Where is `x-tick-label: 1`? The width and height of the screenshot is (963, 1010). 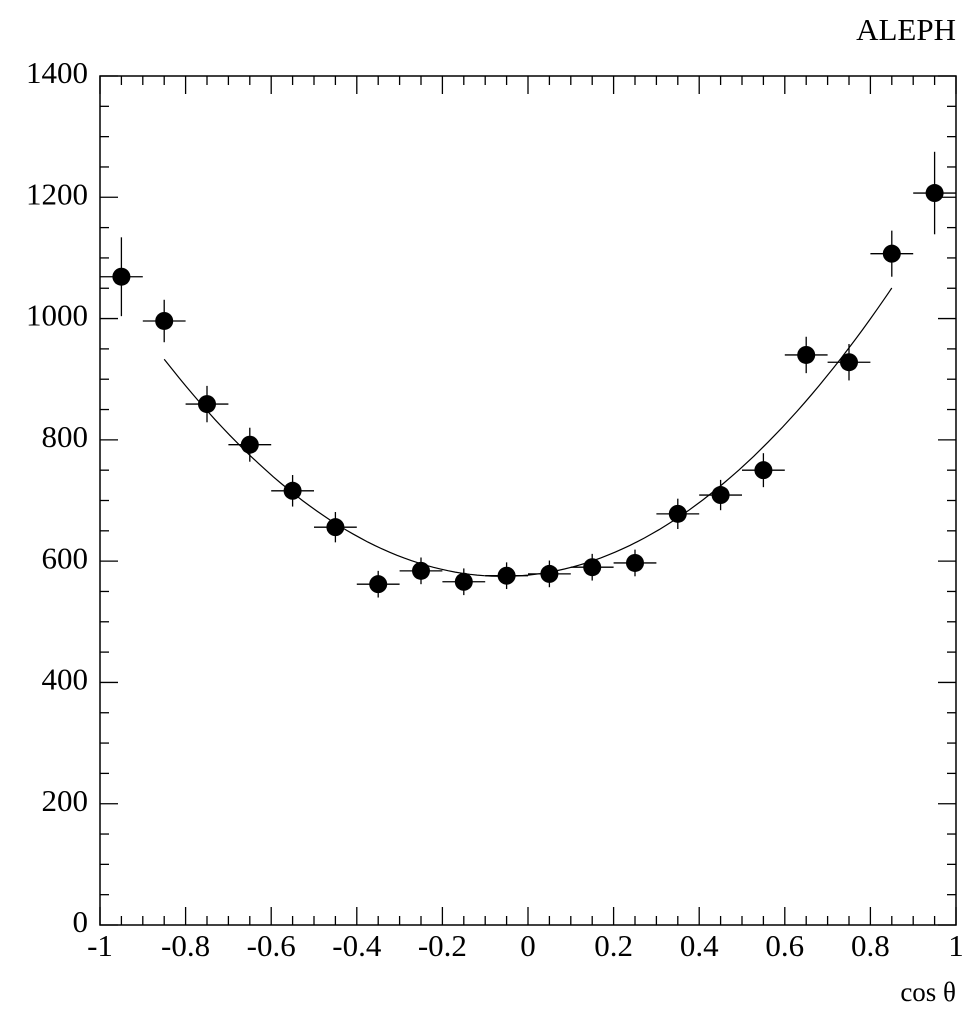
x-tick-label: 1 is located at coordinates (955, 945).